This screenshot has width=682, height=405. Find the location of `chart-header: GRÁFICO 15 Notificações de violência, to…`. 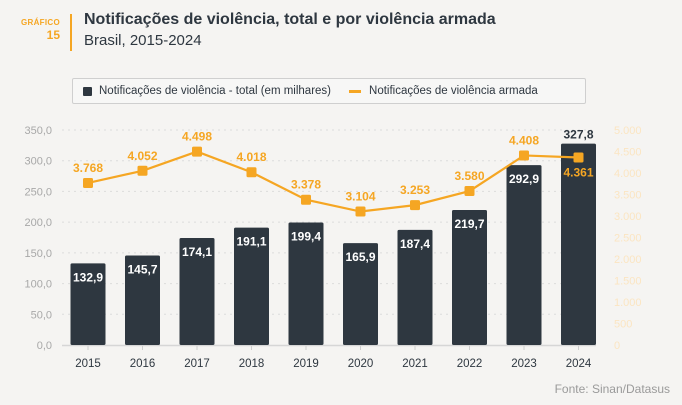

chart-header: GRÁFICO 15 Notificações de violência, to… is located at coordinates (341, 30).